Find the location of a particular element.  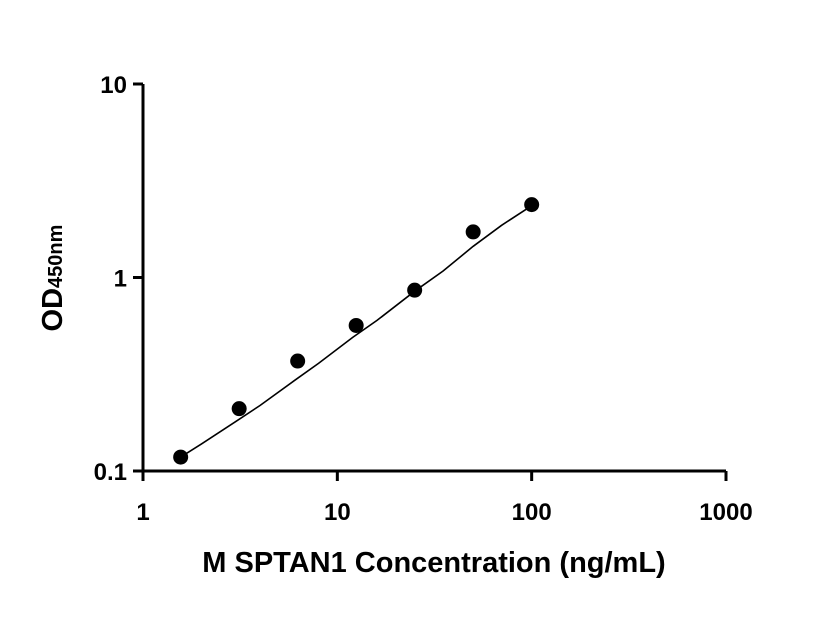

x-tick-label: 1000 is located at coordinates (725, 512).